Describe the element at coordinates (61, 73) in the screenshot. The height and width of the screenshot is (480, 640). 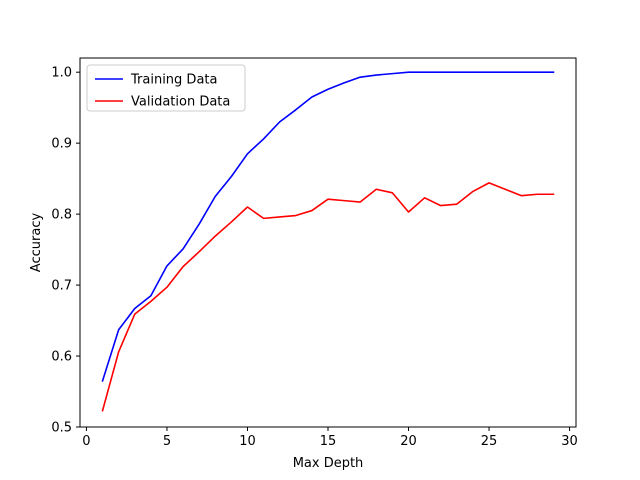
I see `y-tick-label: 1.0` at that location.